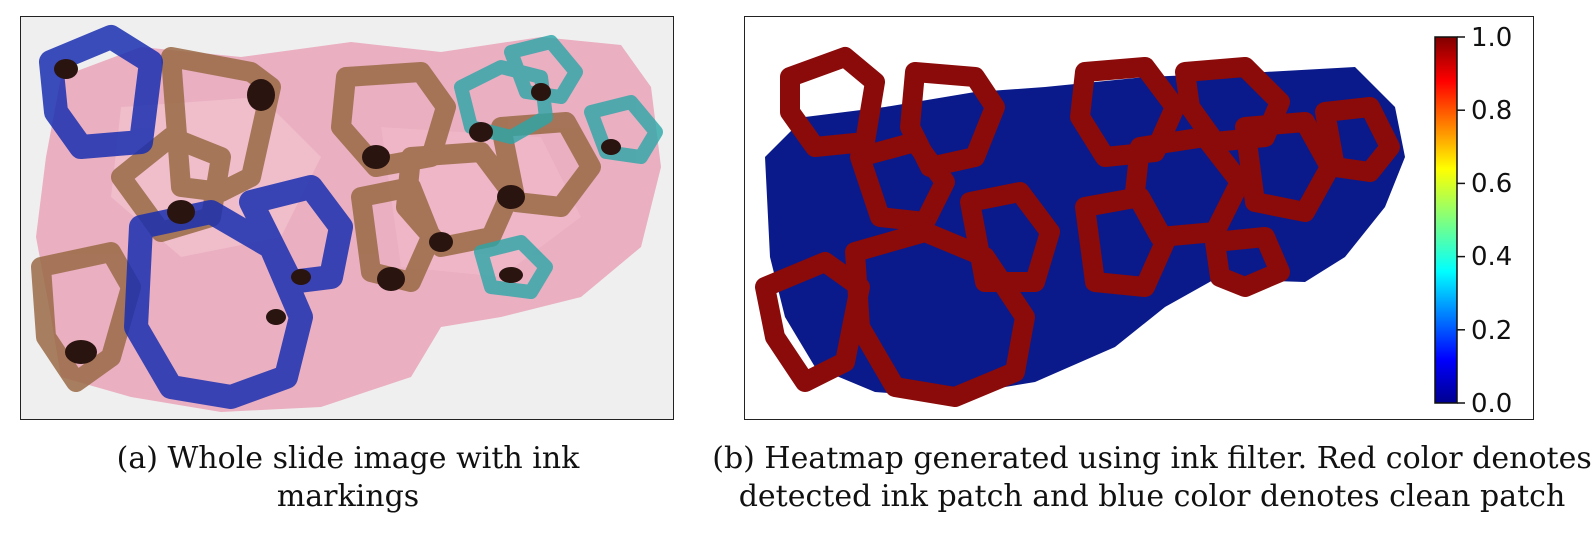 The height and width of the screenshot is (540, 1596). I want to click on colorbar-tick-label: 0.2, so click(1491, 331).